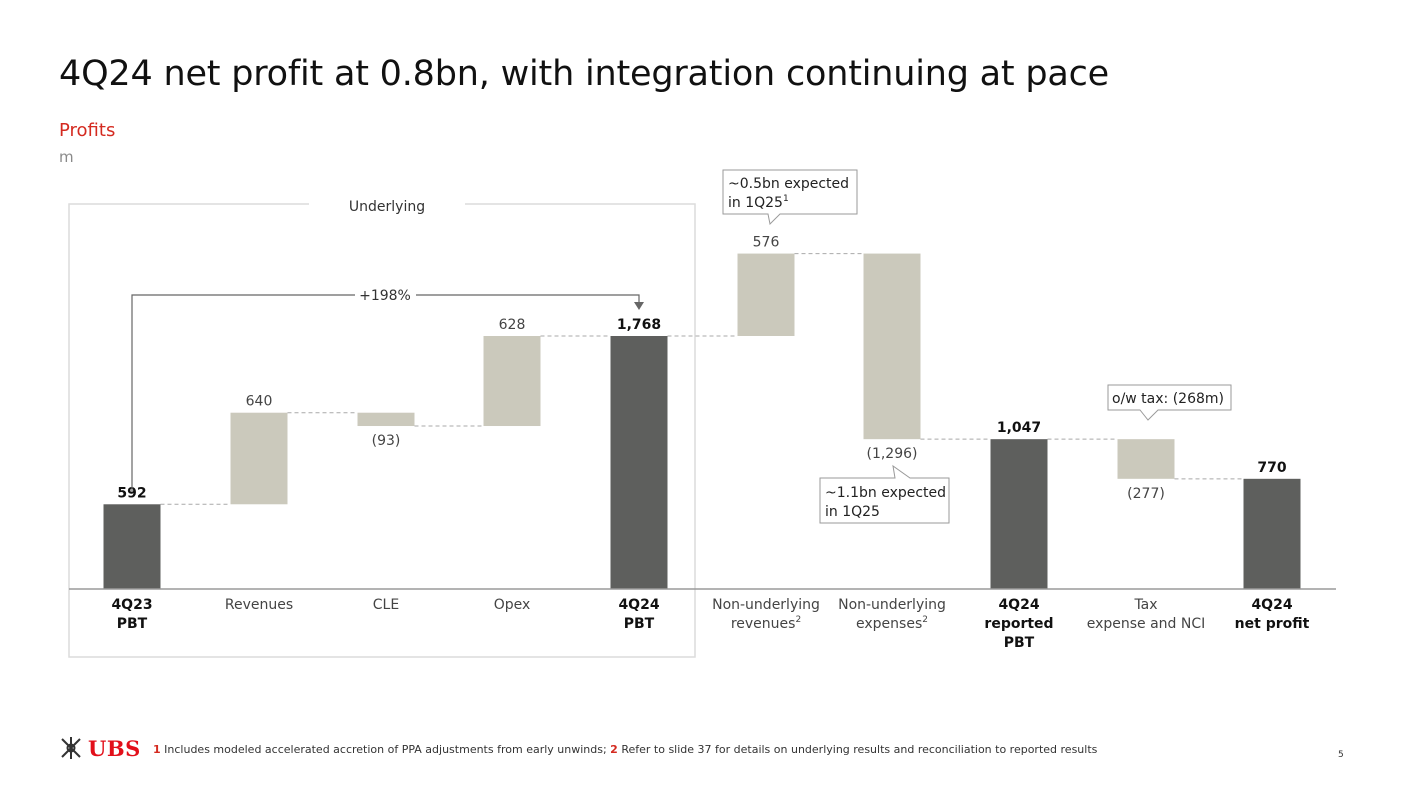 This screenshot has height=792, width=1407. Describe the element at coordinates (852, 512) in the screenshot. I see `callout-text: in 1Q25` at that location.